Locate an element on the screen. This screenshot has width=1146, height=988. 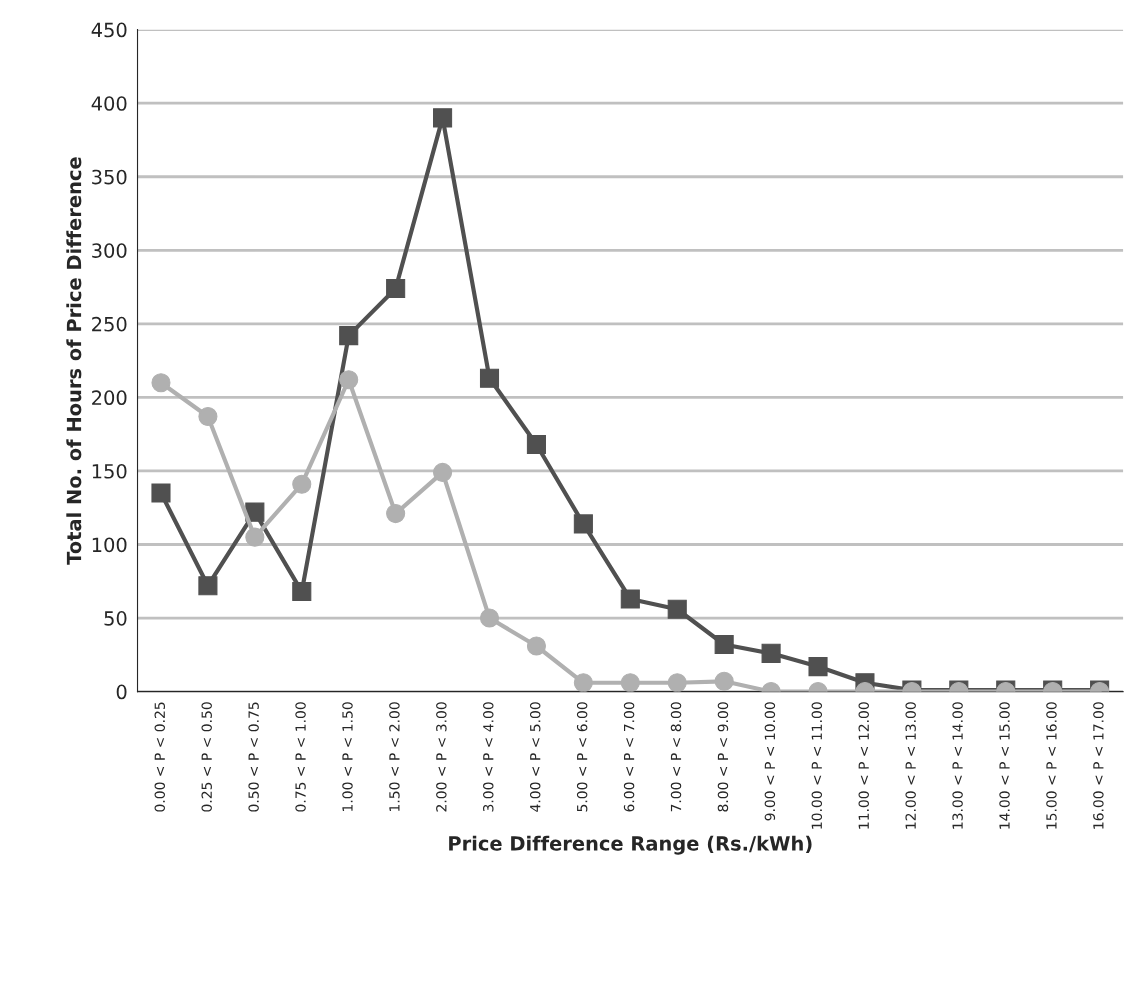
y-tick-label: 150 is located at coordinates (109, 471).